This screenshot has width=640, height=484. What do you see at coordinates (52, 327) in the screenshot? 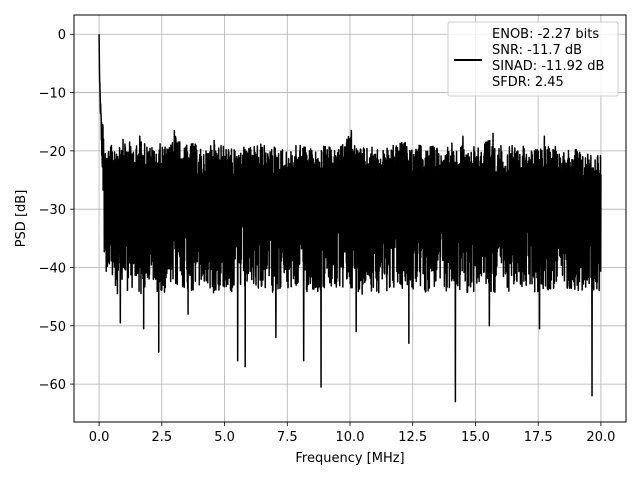
I see `y-tick-label: −50` at bounding box center [52, 327].